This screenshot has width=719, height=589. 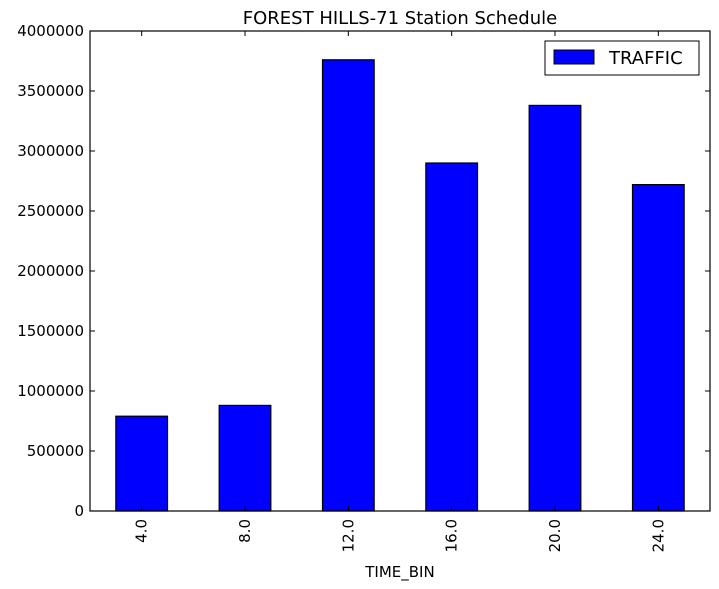 I want to click on legend-swatch-traffic, so click(x=574, y=57).